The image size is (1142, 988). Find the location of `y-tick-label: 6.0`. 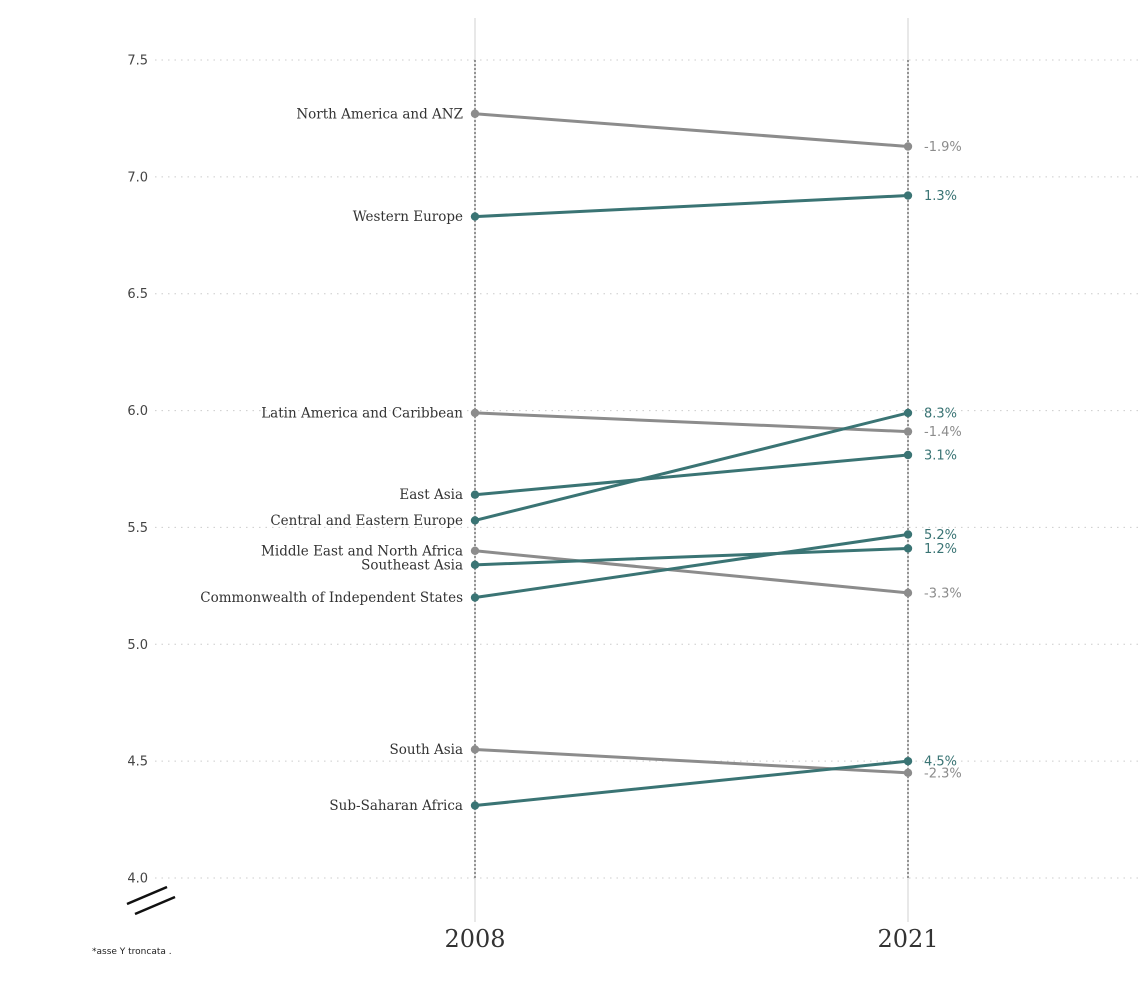

y-tick-label: 6.0 is located at coordinates (137, 411).